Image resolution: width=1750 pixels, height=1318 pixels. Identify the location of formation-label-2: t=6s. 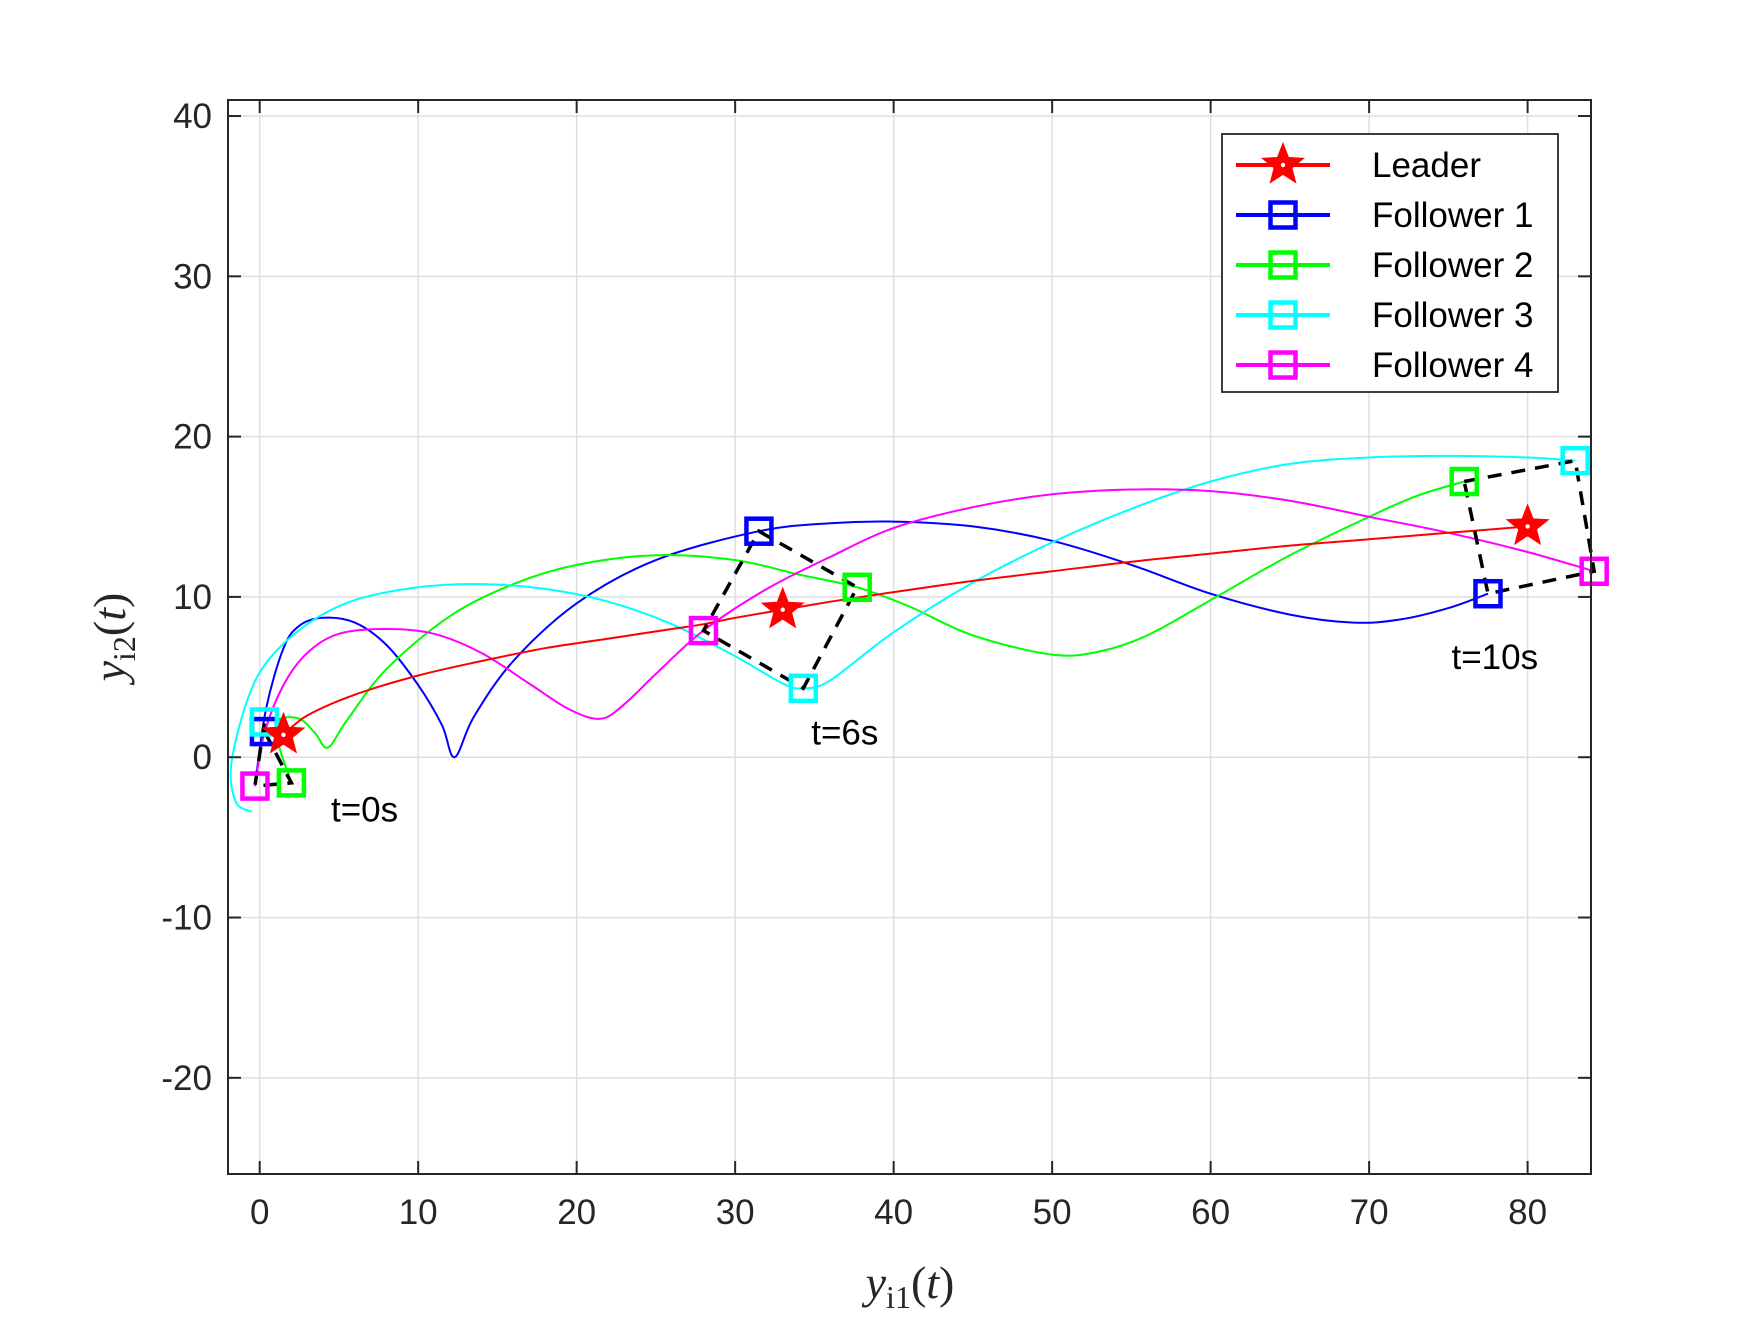
(844, 732).